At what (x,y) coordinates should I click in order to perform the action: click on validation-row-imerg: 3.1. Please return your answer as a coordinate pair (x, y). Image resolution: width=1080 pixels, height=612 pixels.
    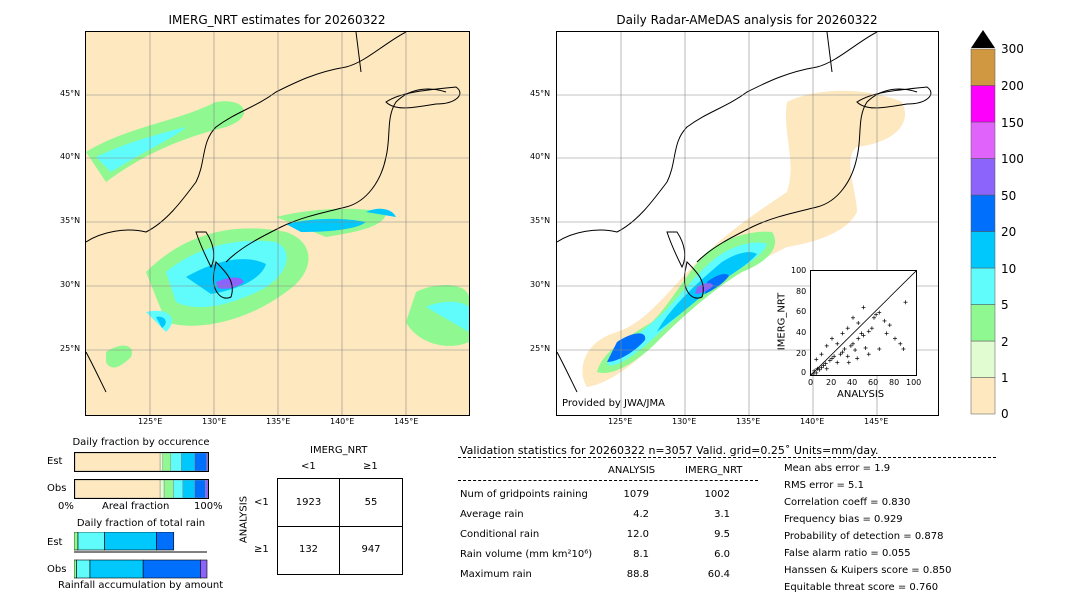
    Looking at the image, I should click on (722, 514).